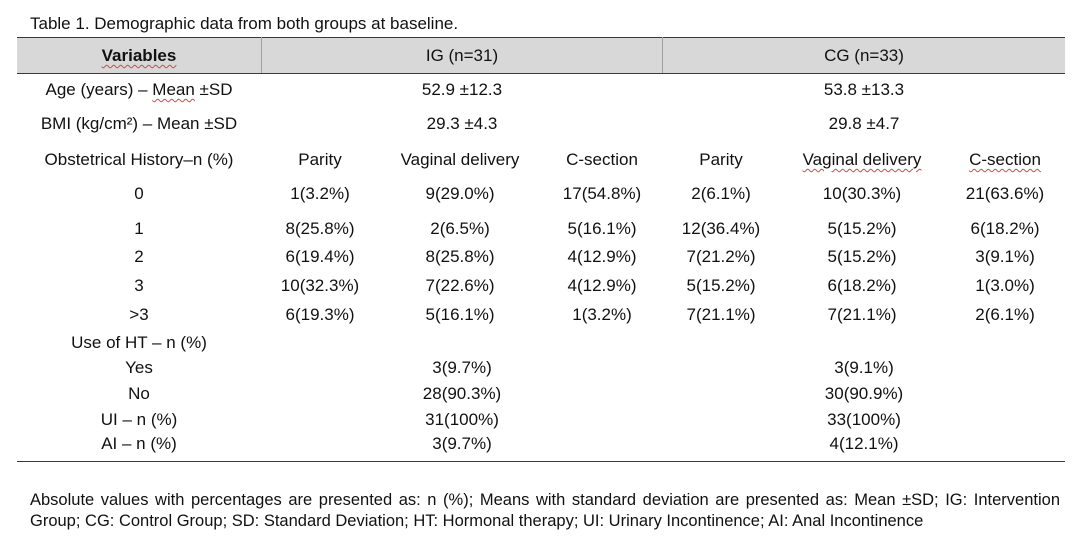 The image size is (1080, 558). I want to click on cell-cg-csection: 3(9.1%), so click(1005, 256).